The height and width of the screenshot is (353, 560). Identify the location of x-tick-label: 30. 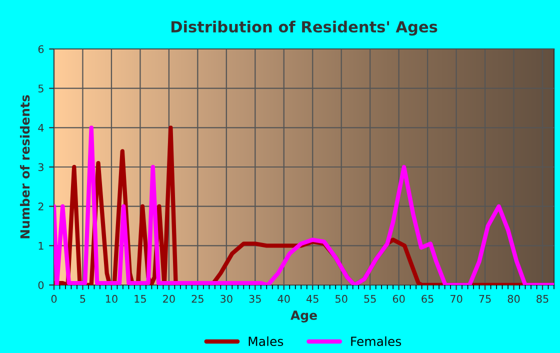
(226, 298).